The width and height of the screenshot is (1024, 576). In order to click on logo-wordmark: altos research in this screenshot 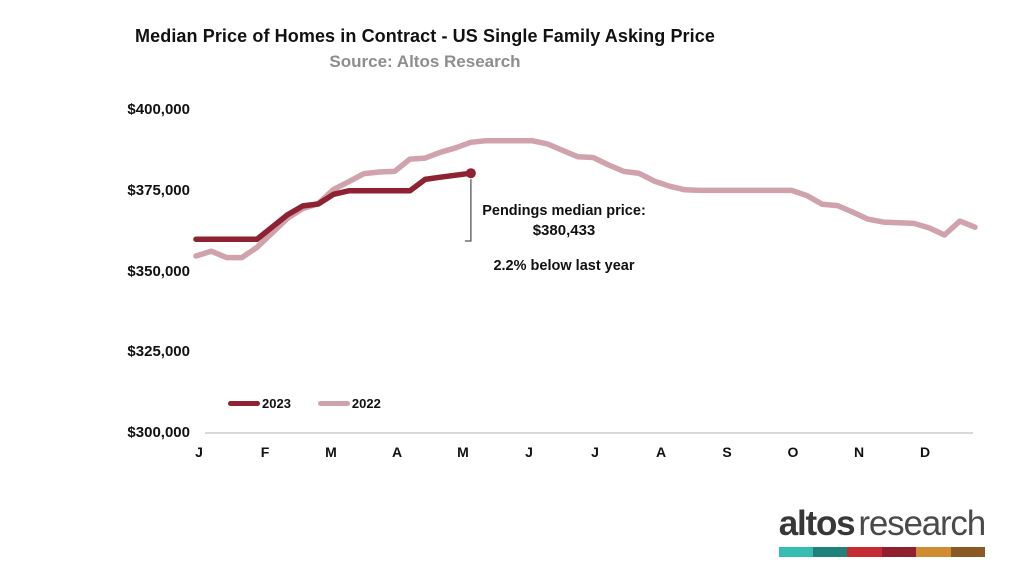, I will do `click(882, 524)`.